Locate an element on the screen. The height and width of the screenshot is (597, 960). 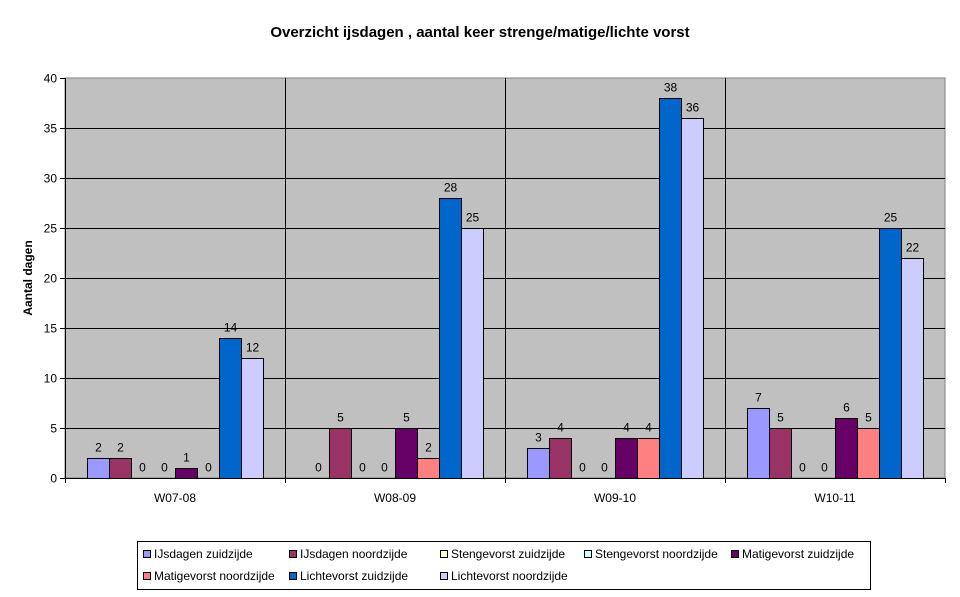
y-axis-label: Aantal dagen is located at coordinates (28, 277).